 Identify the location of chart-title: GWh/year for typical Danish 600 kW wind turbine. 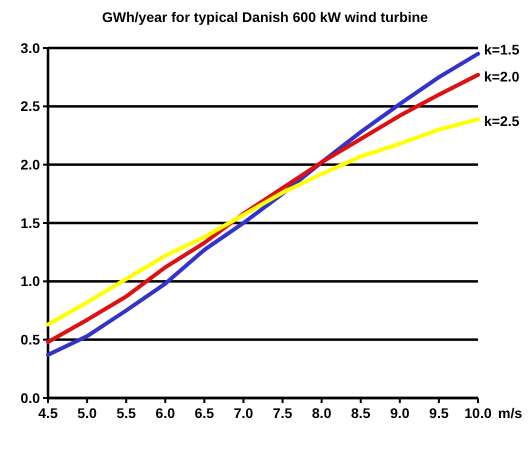
(265, 17).